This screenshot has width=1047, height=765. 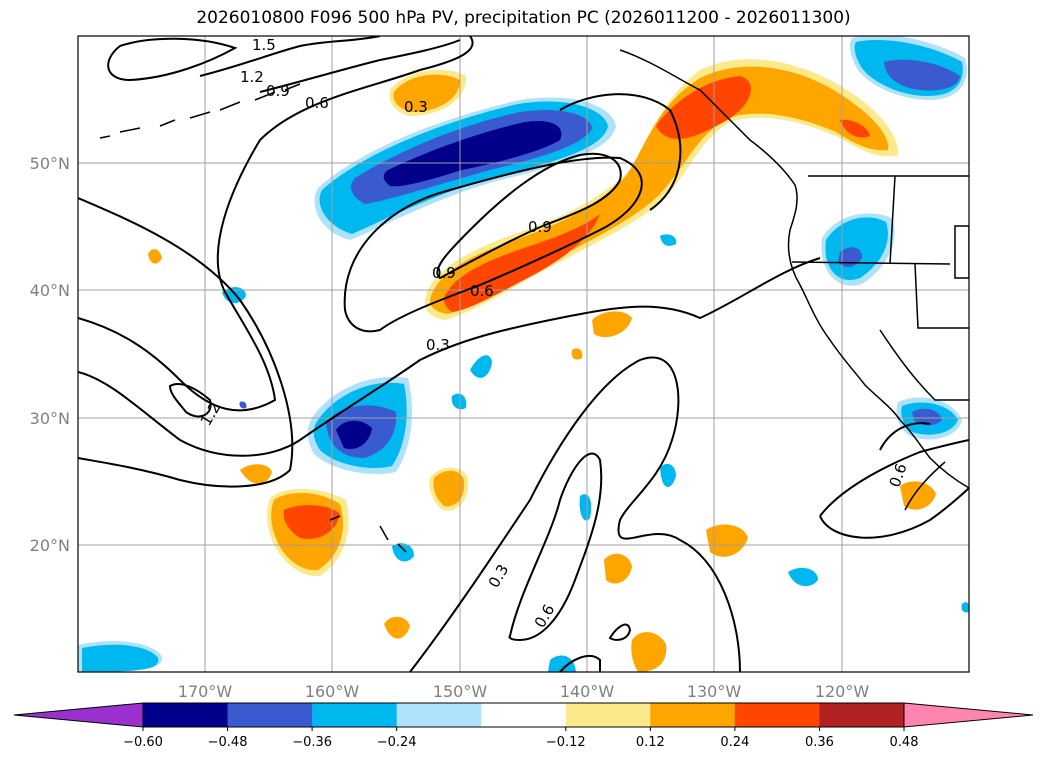 What do you see at coordinates (904, 742) in the screenshot?
I see `colorbar-tick-label: 0.48` at bounding box center [904, 742].